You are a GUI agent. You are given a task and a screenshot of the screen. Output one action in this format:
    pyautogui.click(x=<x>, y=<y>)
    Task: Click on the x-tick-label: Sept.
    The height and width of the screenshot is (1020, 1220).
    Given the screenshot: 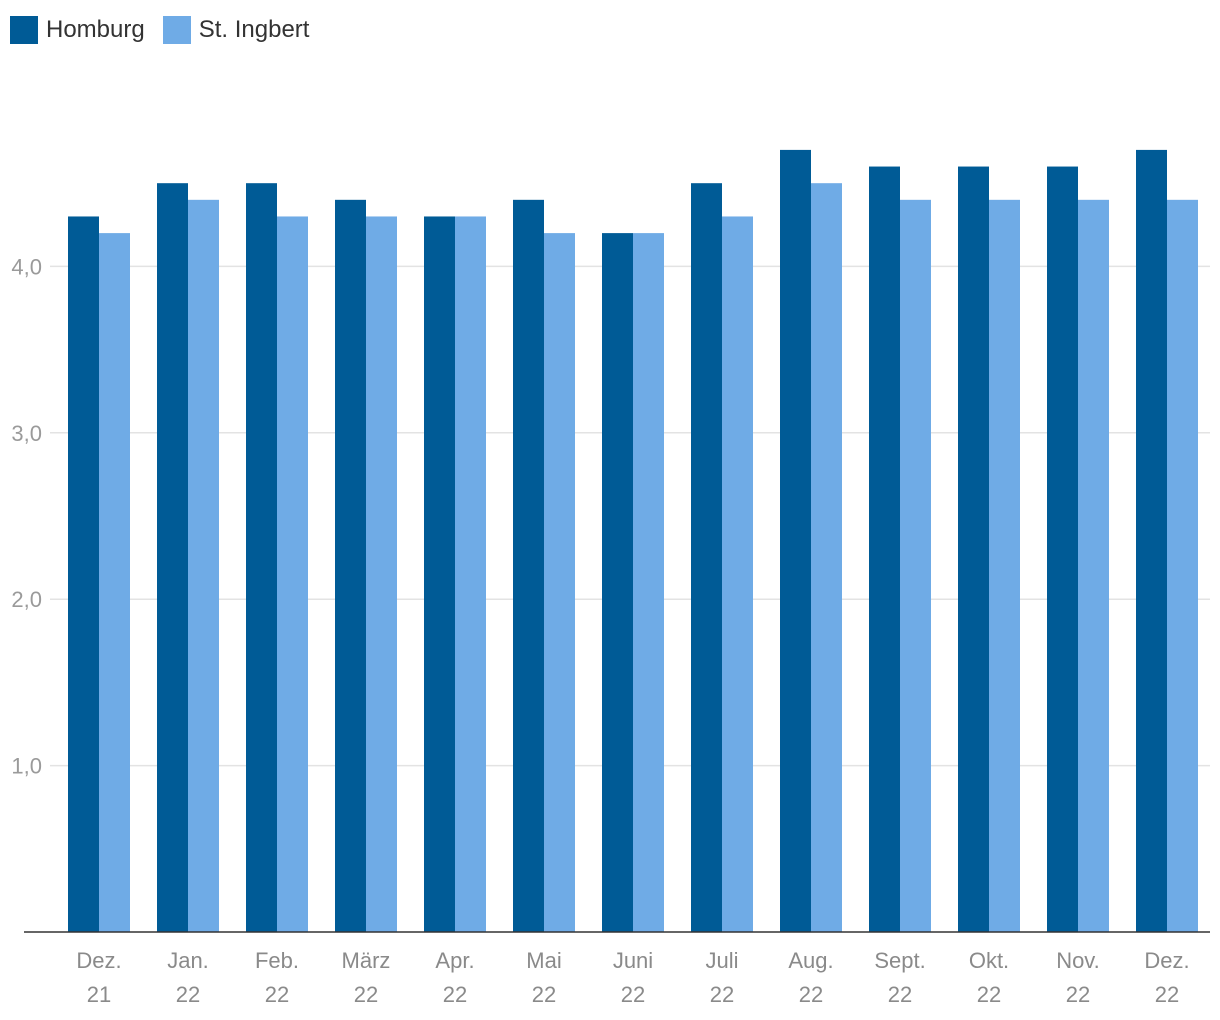 What is the action you would take?
    pyautogui.click(x=899, y=960)
    